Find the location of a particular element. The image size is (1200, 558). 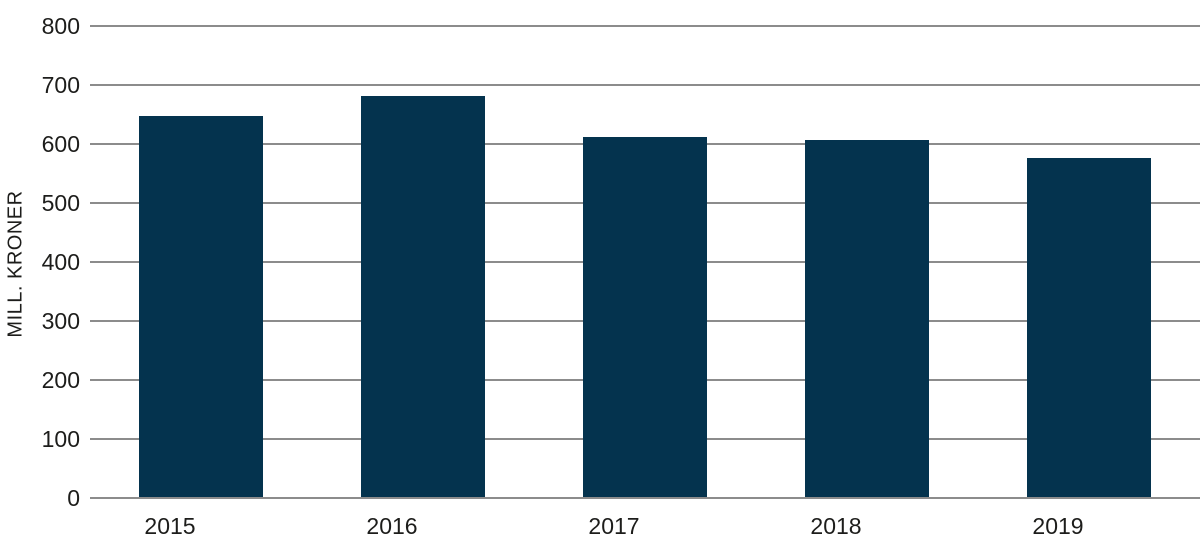

bar-2017 is located at coordinates (645, 317).